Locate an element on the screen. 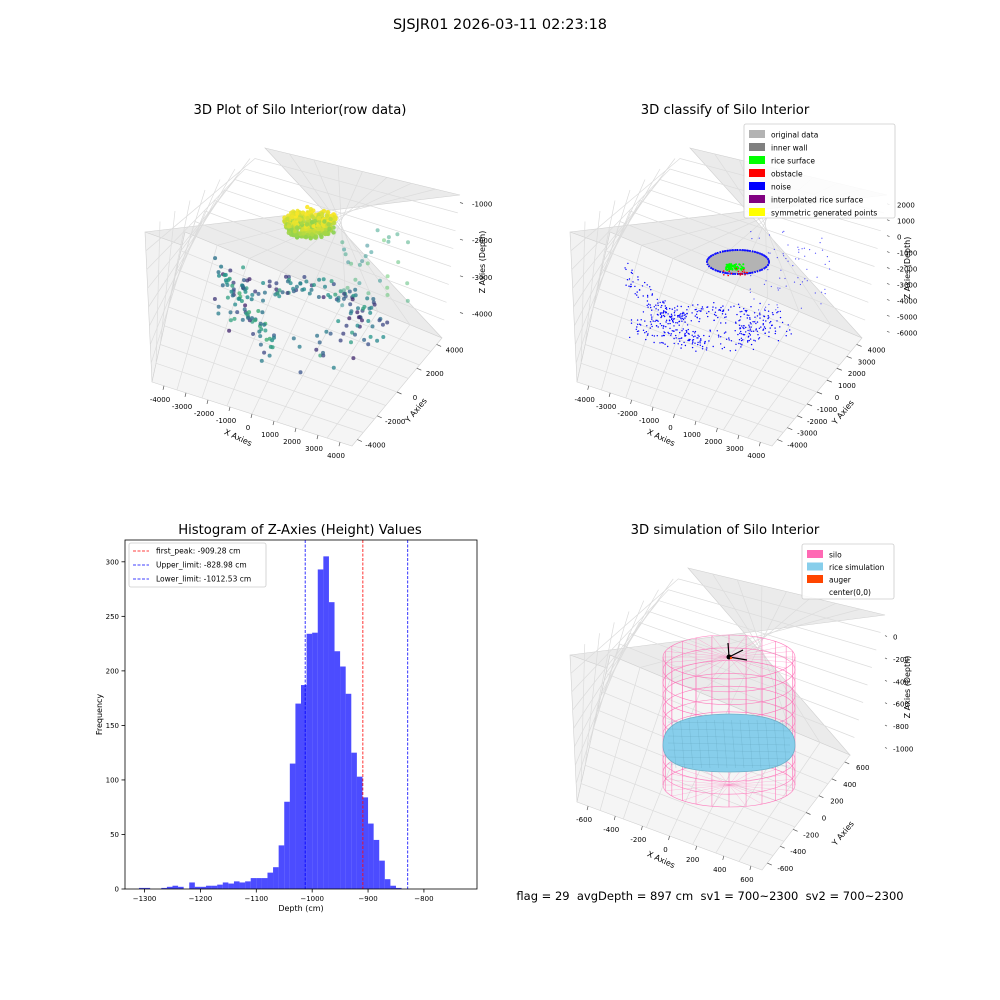 The image size is (1000, 1000). rice-point is located at coordinates (729, 264).